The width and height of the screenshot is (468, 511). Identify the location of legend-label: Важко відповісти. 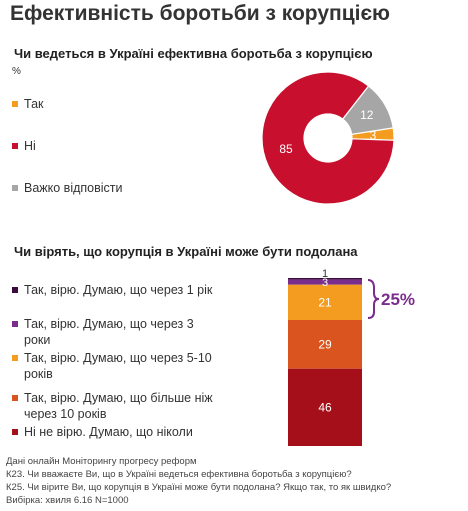
(73, 188).